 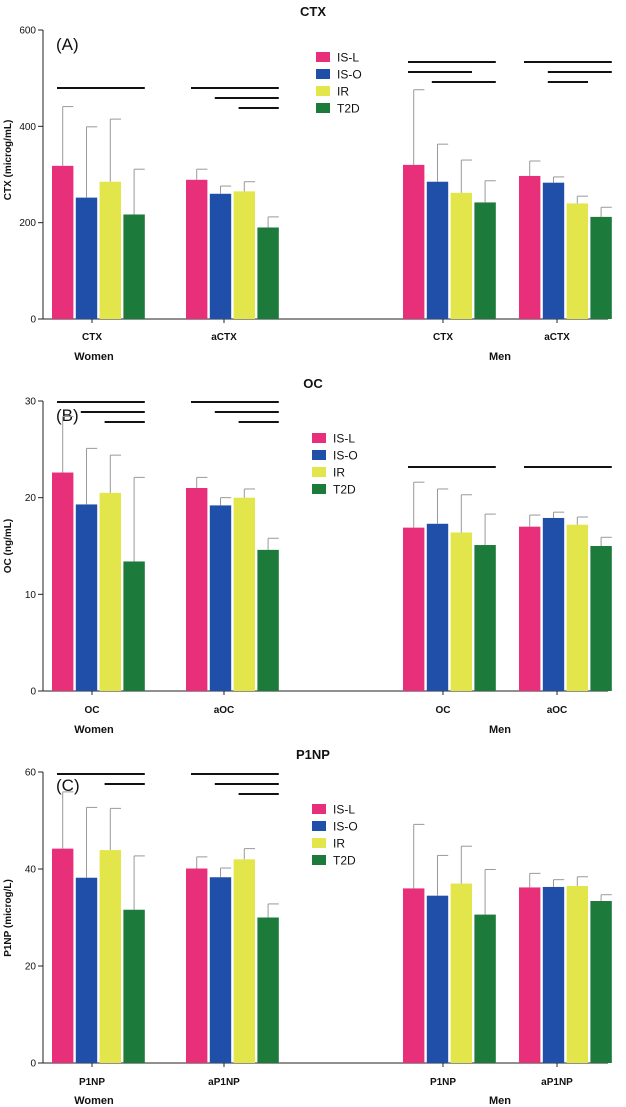 What do you see at coordinates (313, 383) in the screenshot?
I see `chart-title: OC` at bounding box center [313, 383].